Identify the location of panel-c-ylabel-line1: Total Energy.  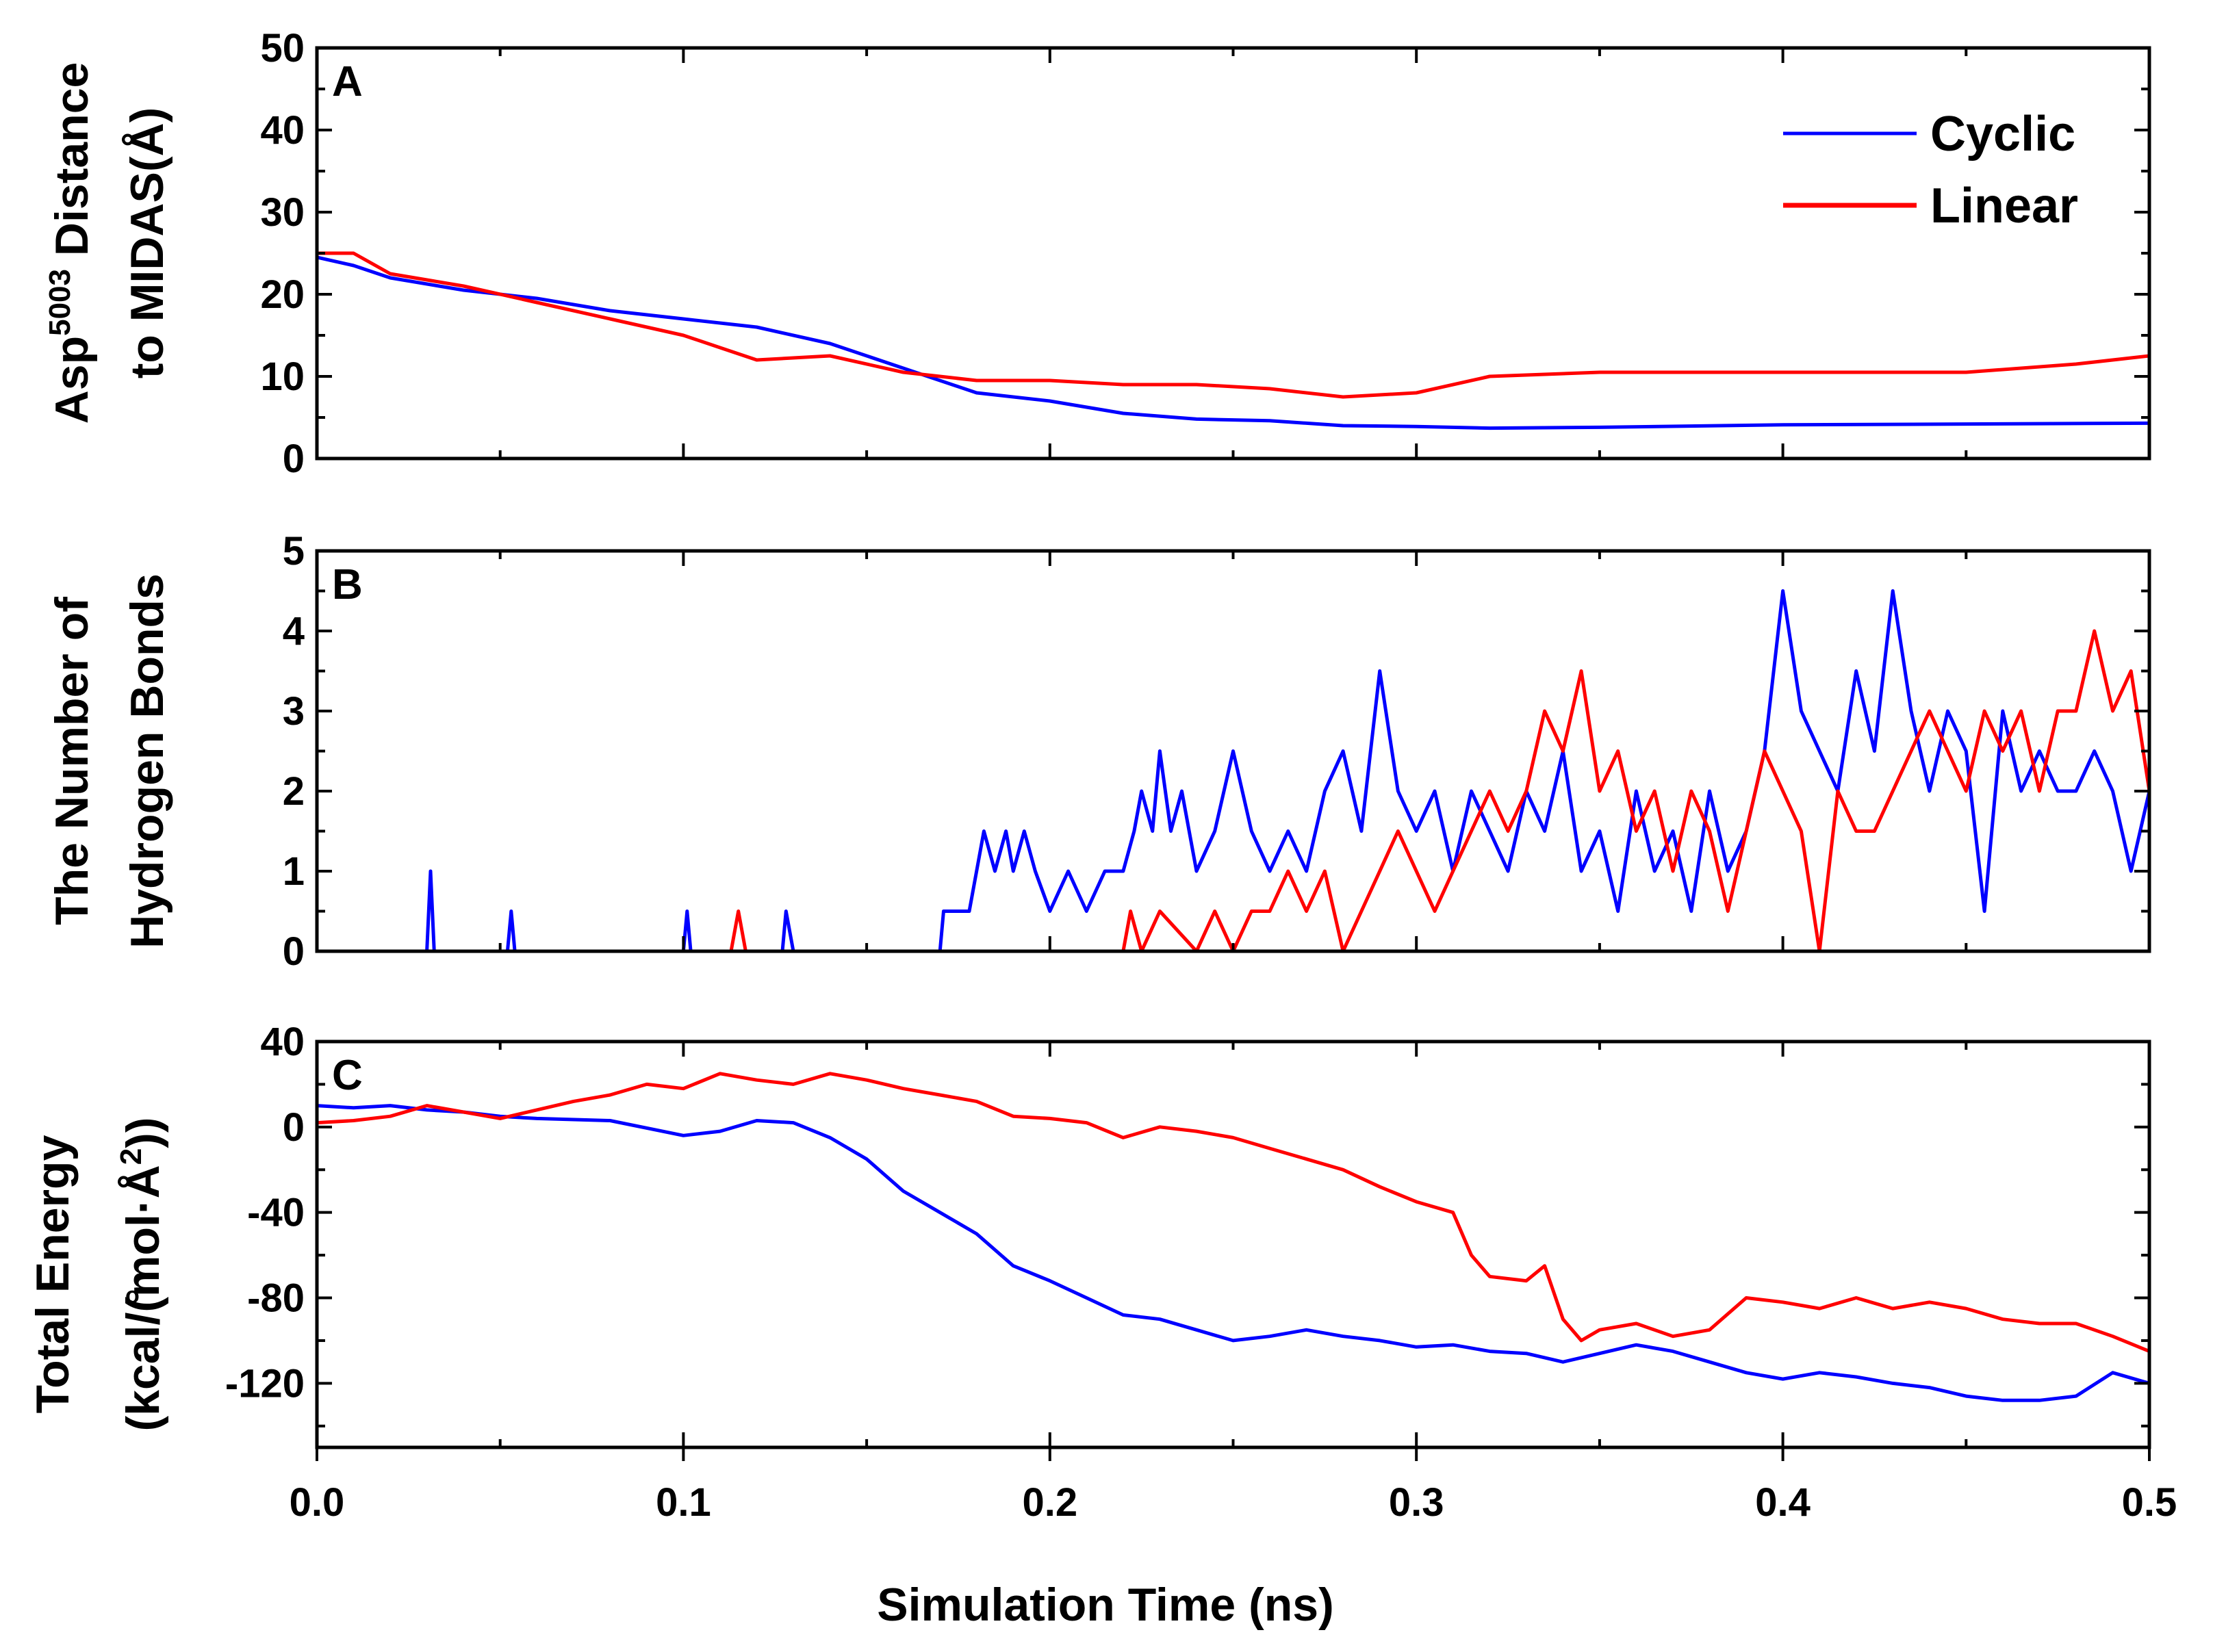
(53, 1274).